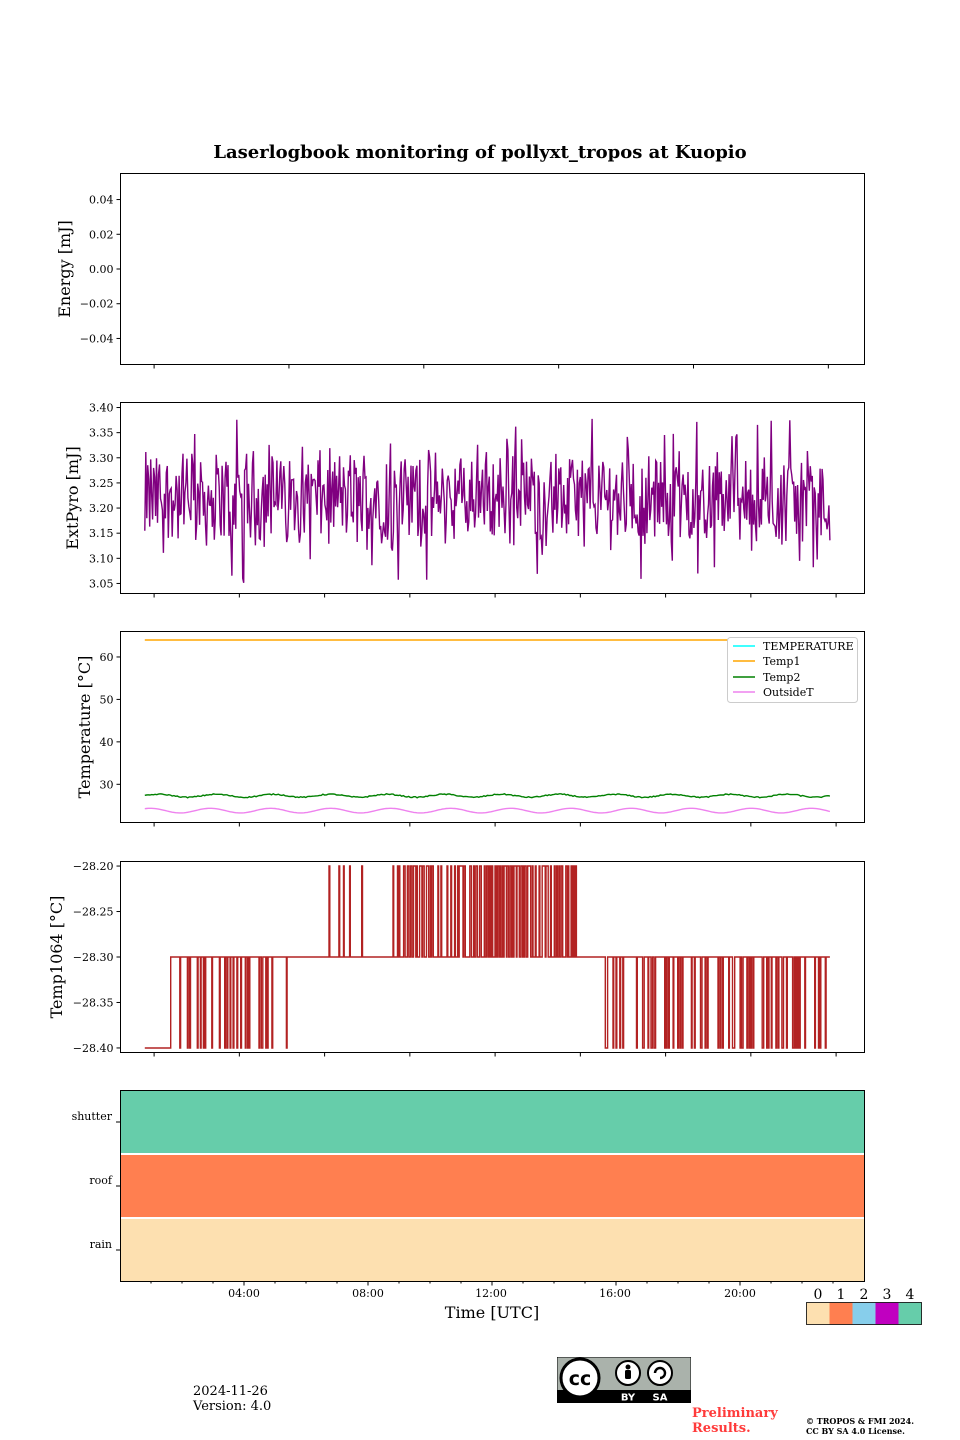 Image resolution: width=960 pixels, height=1440 pixels. What do you see at coordinates (492, 727) in the screenshot?
I see `temperature-axes` at bounding box center [492, 727].